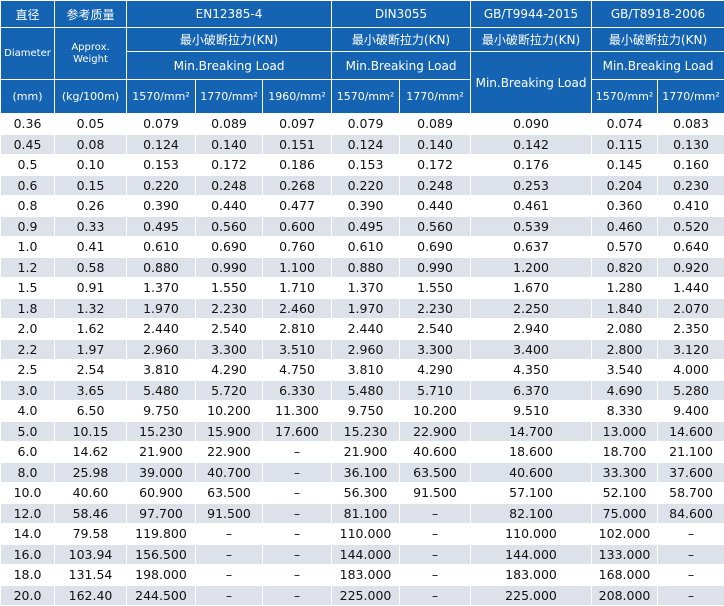 This screenshot has width=724, height=606. Describe the element at coordinates (161, 431) in the screenshot. I see `table-cell: 15.230` at that location.